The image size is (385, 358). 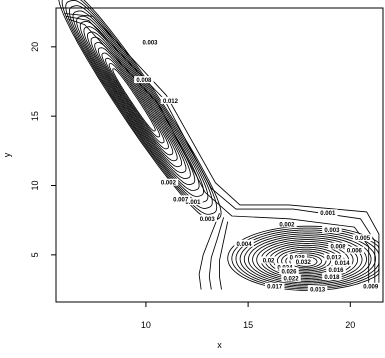 I want to click on y-tick-label: 10, so click(x=35, y=186).